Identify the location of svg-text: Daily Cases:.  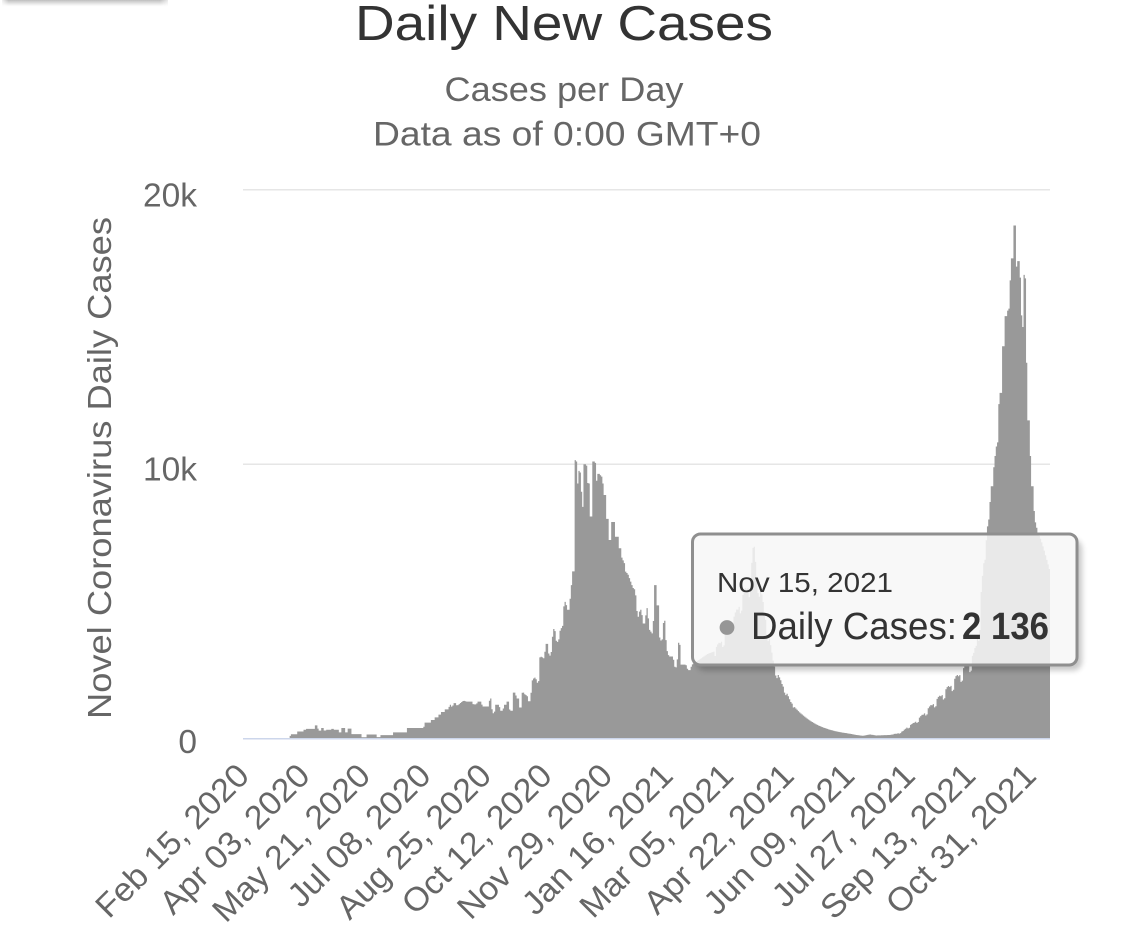
(854, 627).